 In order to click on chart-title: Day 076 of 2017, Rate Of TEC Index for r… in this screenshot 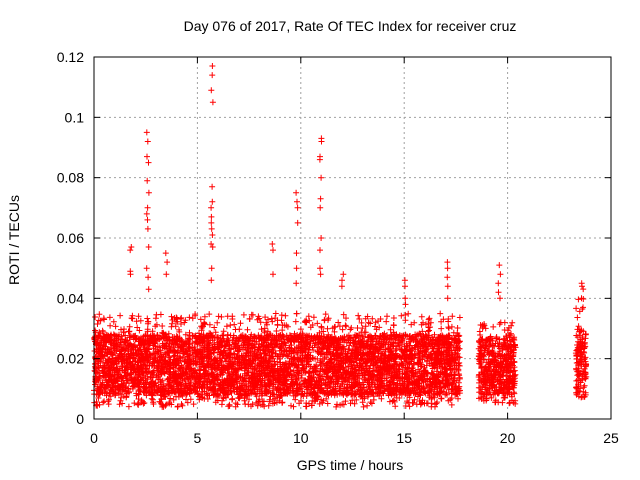, I will do `click(350, 26)`.